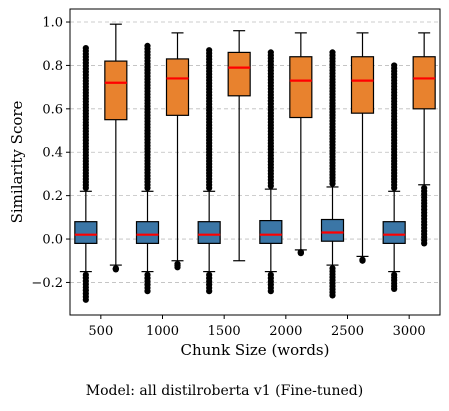  Describe the element at coordinates (162, 331) in the screenshot. I see `x-tick-label: 1000` at that location.